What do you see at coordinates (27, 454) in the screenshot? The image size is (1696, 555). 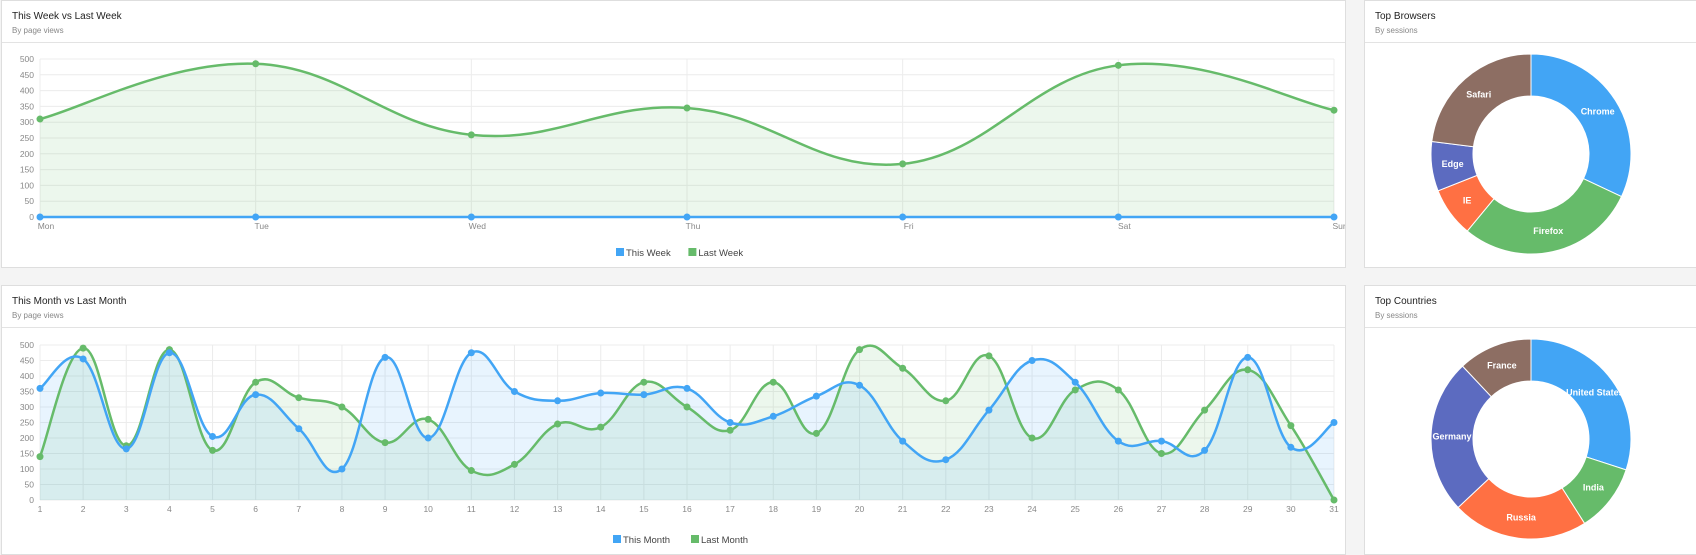 I see `y-tick-label: 150` at bounding box center [27, 454].